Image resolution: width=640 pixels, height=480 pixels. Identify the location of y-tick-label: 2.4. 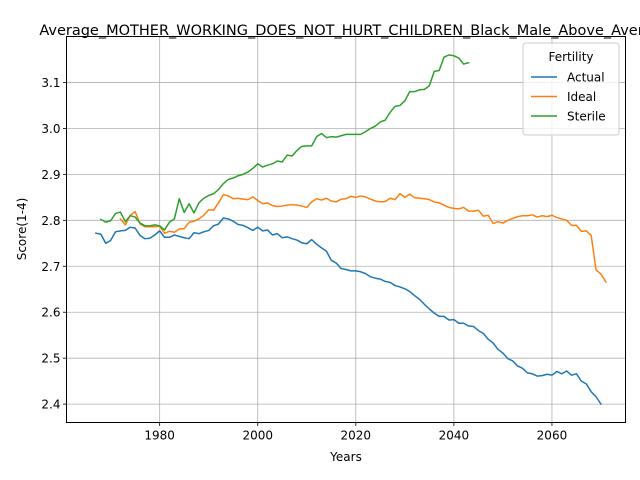
(50, 405).